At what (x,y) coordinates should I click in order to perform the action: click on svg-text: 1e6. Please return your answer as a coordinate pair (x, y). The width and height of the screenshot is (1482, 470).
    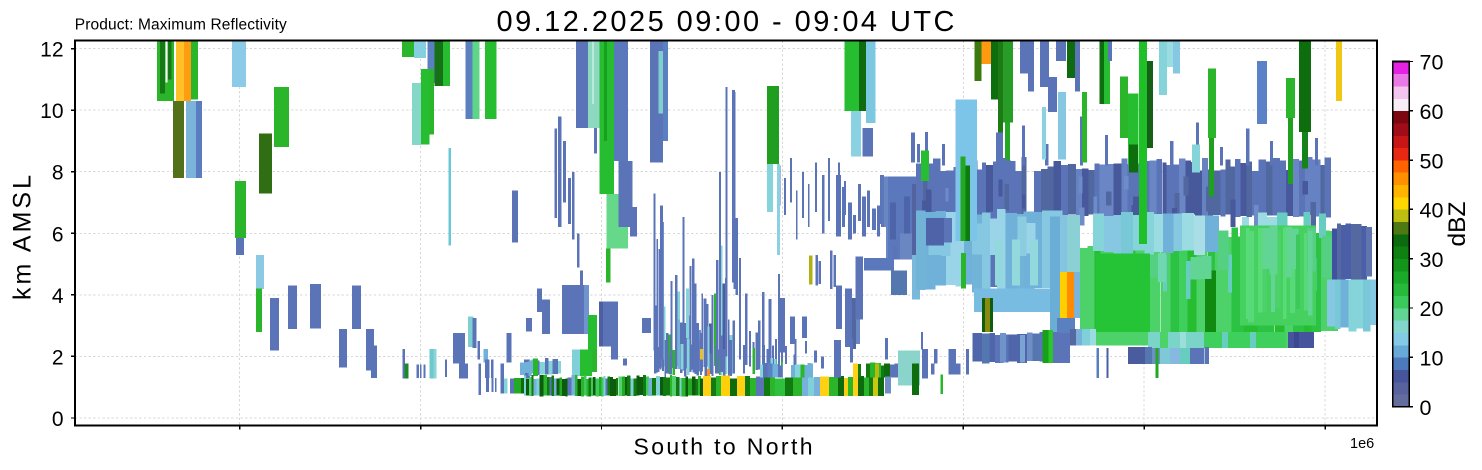
    Looking at the image, I should click on (1362, 444).